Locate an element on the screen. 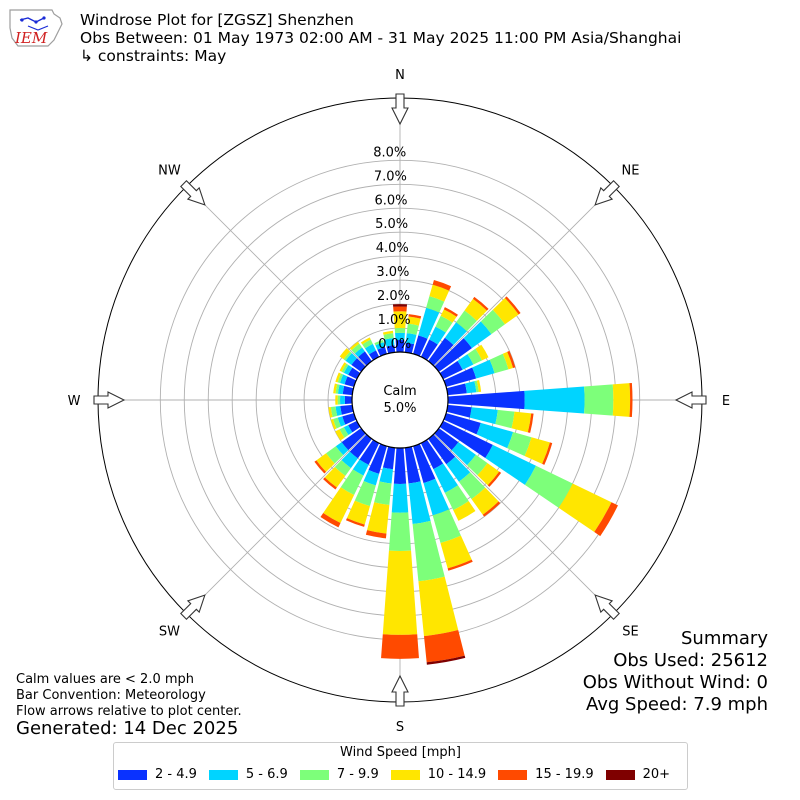 The image size is (800, 800). obs-without-wind: Obs Without Wind: 0 is located at coordinates (675, 682).